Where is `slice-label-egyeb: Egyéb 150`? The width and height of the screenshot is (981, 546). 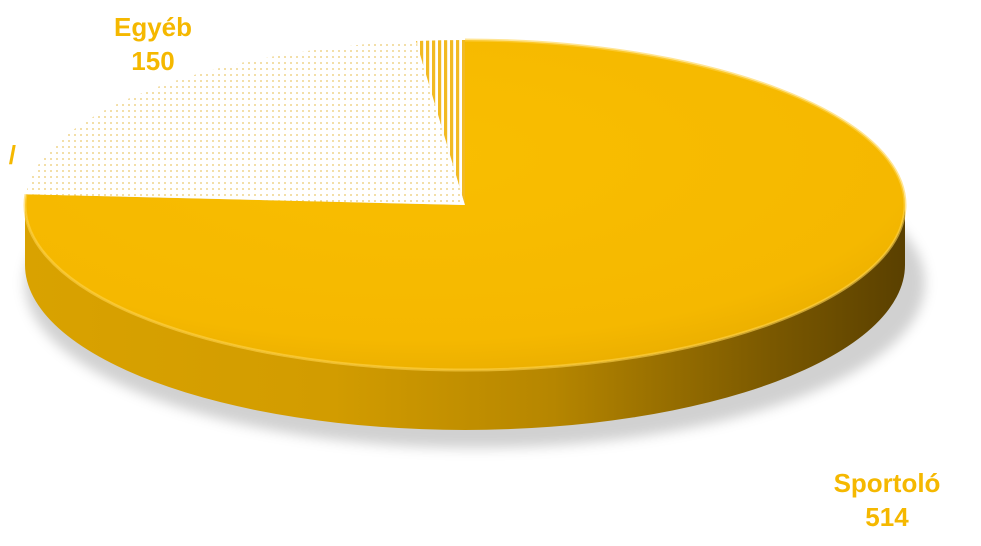 slice-label-egyeb: Egyéb 150 is located at coordinates (153, 44).